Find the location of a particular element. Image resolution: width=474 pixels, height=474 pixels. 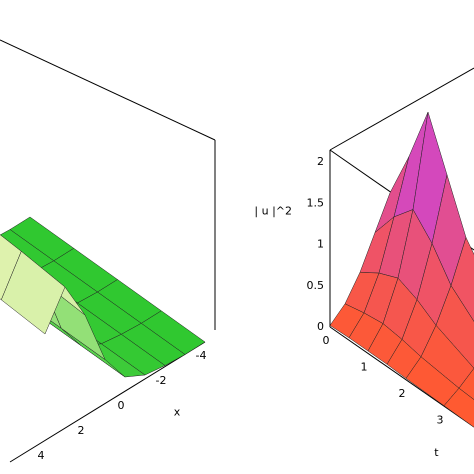

x-tick-label: 3 is located at coordinates (440, 420).